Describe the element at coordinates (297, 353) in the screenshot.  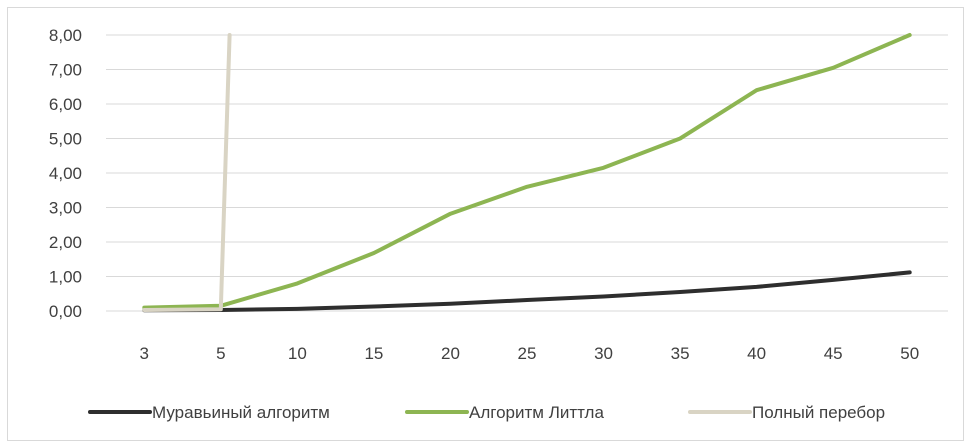
I see `x-tick-label: 10` at that location.